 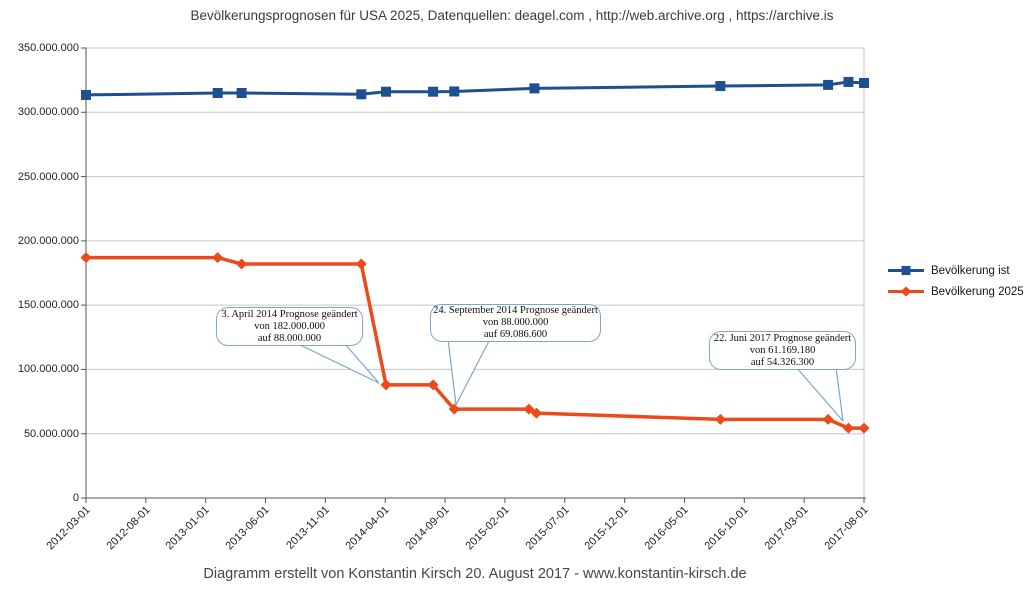 I want to click on legend-label: Bevölkerung 2025, so click(x=977, y=291).